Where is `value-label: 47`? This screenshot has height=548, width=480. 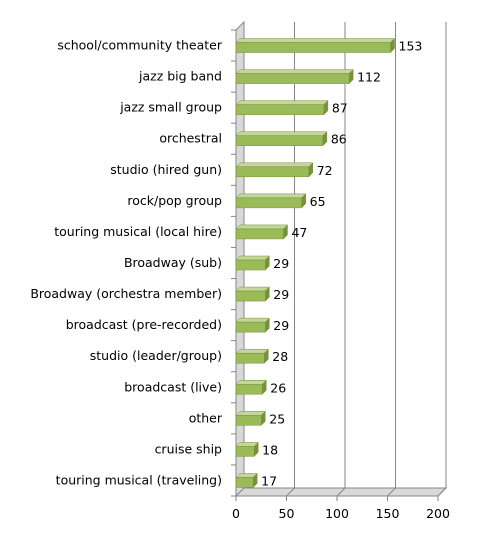 value-label: 47 is located at coordinates (299, 232).